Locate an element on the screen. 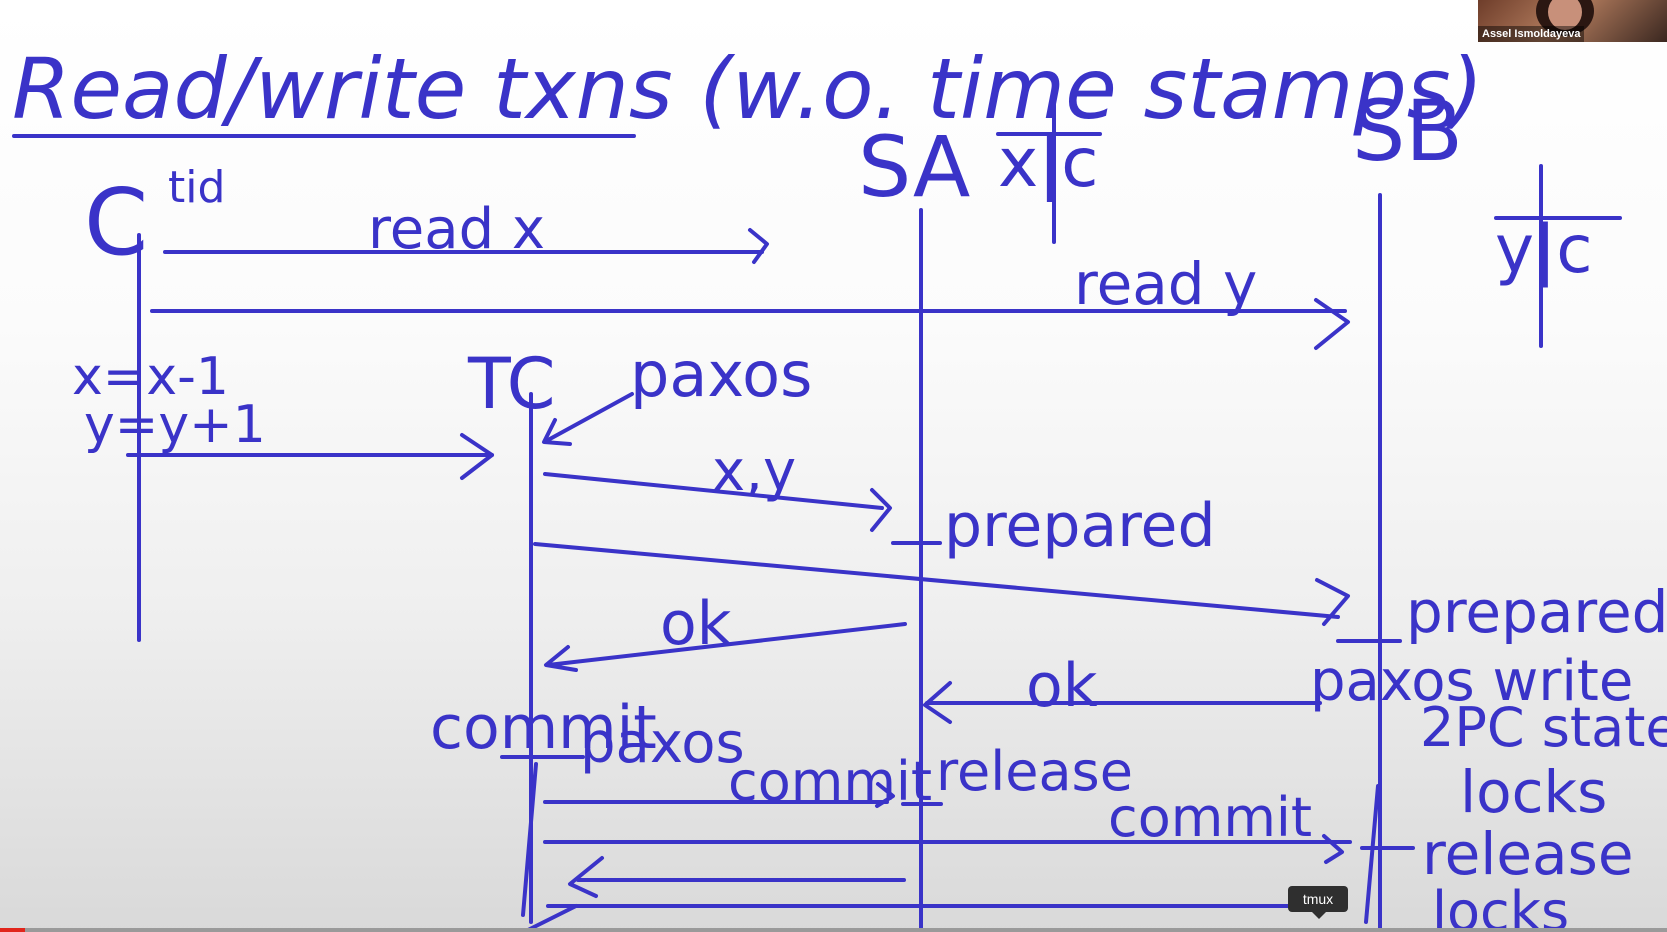 This screenshot has height=932, width=1667. prepare-b-arrowhead is located at coordinates (1332, 602).